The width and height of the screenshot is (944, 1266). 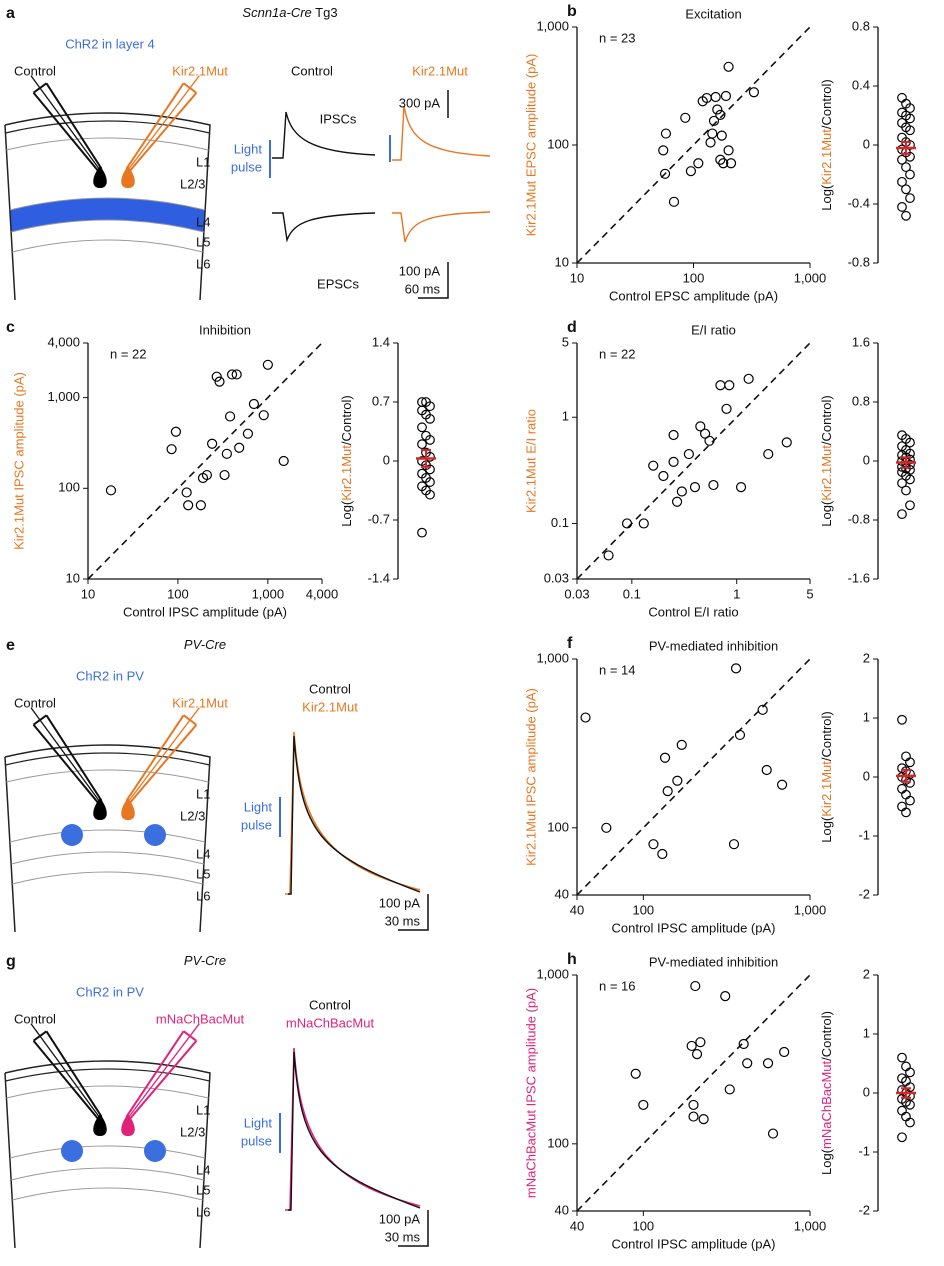 What do you see at coordinates (18, 461) in the screenshot?
I see `y-axis-label: Kir2.1Mut IPSC amplitude (pA)` at bounding box center [18, 461].